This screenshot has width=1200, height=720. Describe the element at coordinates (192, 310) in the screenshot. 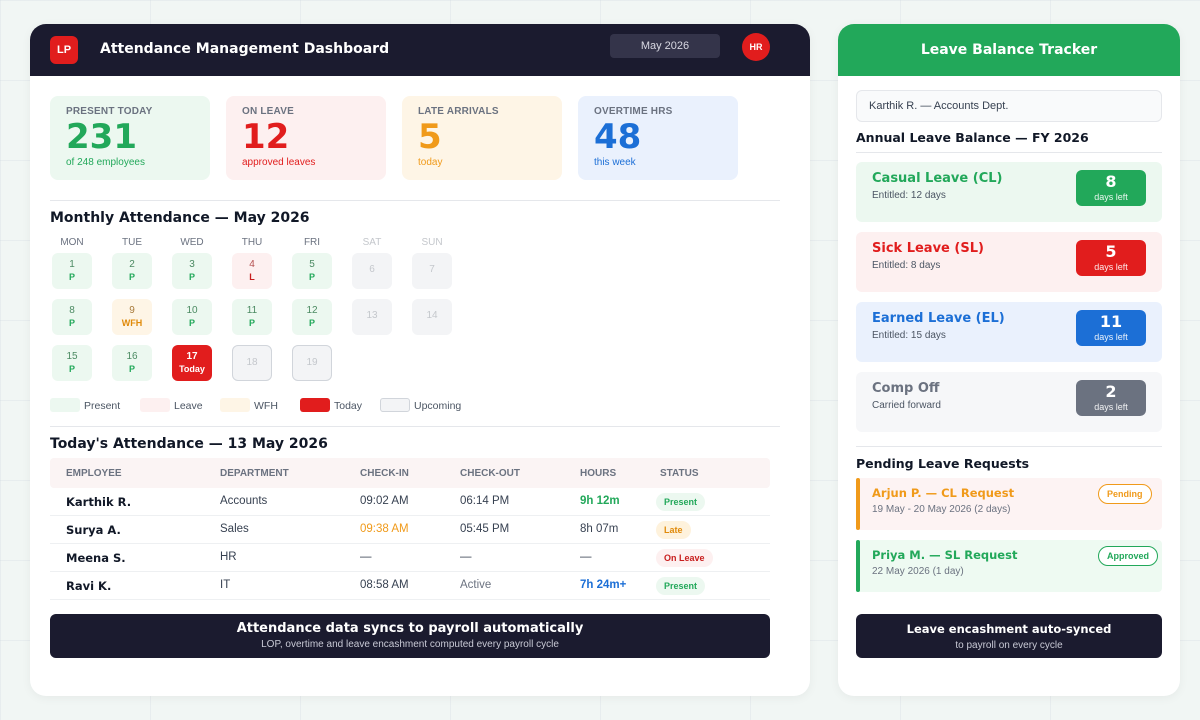

I see `day-number: 10` at that location.